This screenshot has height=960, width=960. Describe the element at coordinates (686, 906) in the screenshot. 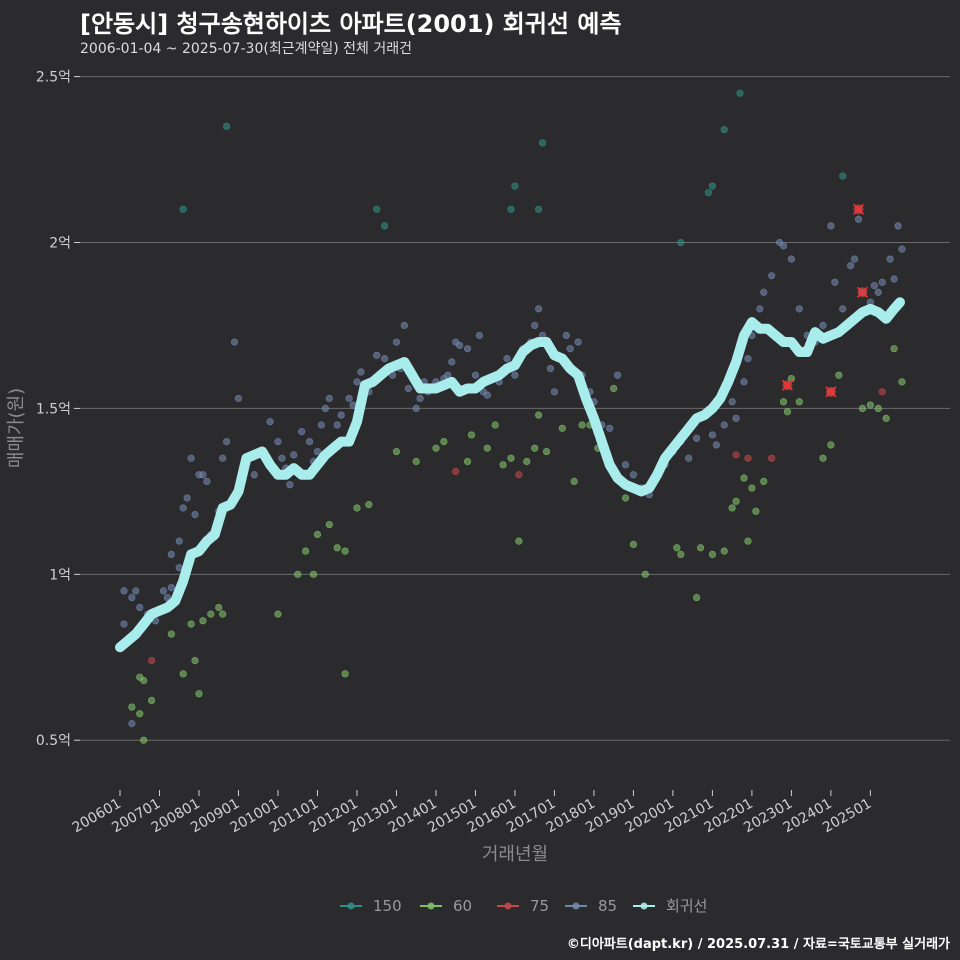

I see `legend-label: 회귀선` at that location.